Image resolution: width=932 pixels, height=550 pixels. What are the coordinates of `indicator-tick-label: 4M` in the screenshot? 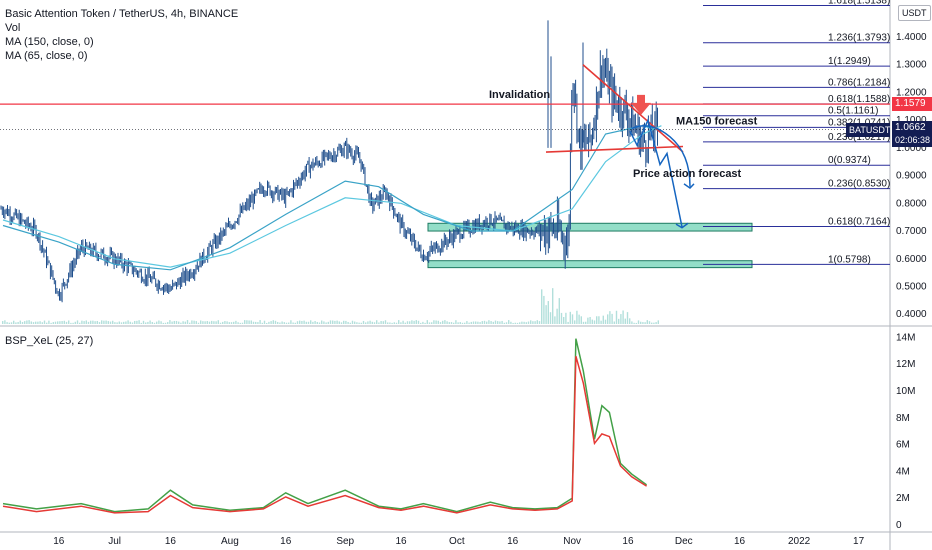 It's located at (903, 471).